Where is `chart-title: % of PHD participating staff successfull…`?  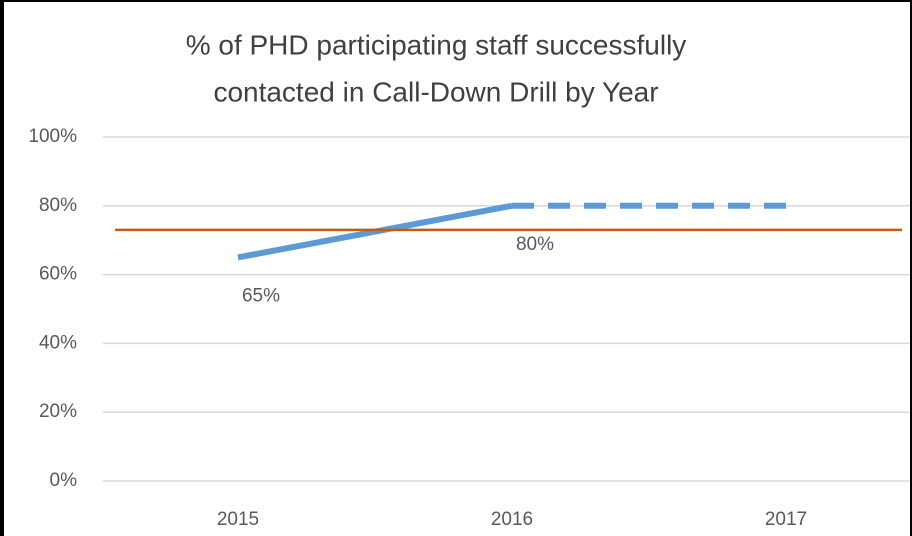
chart-title: % of PHD participating staff successfull… is located at coordinates (436, 44).